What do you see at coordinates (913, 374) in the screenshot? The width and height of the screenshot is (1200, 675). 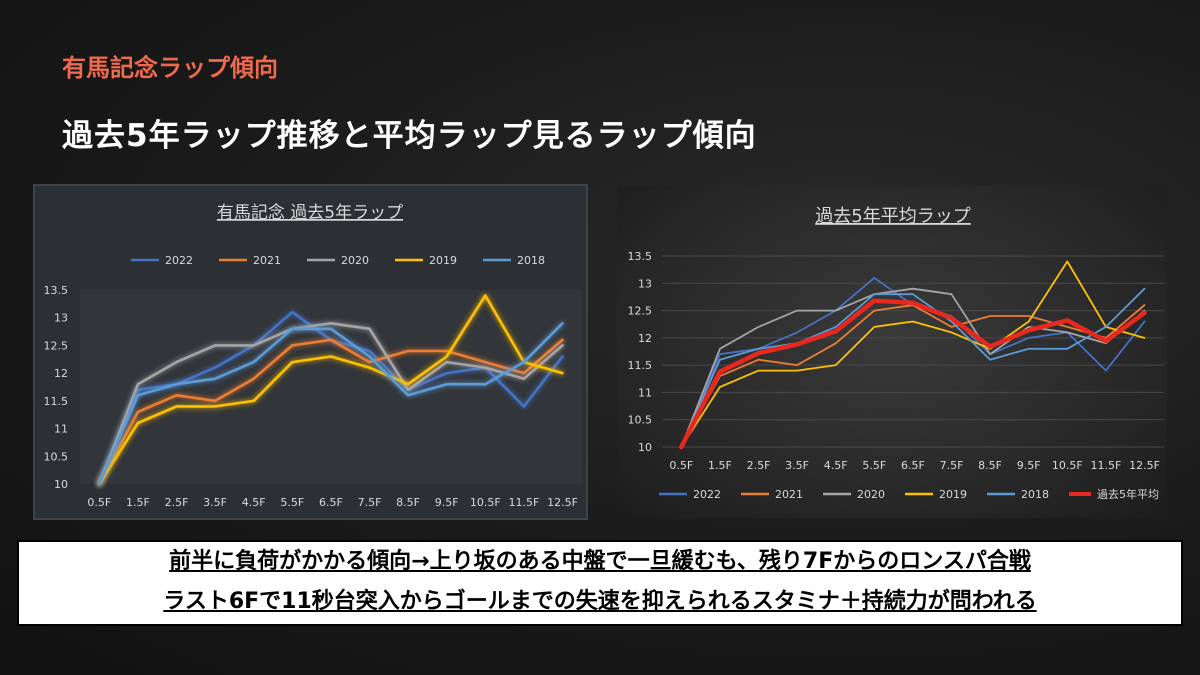 I see `series-line-average` at bounding box center [913, 374].